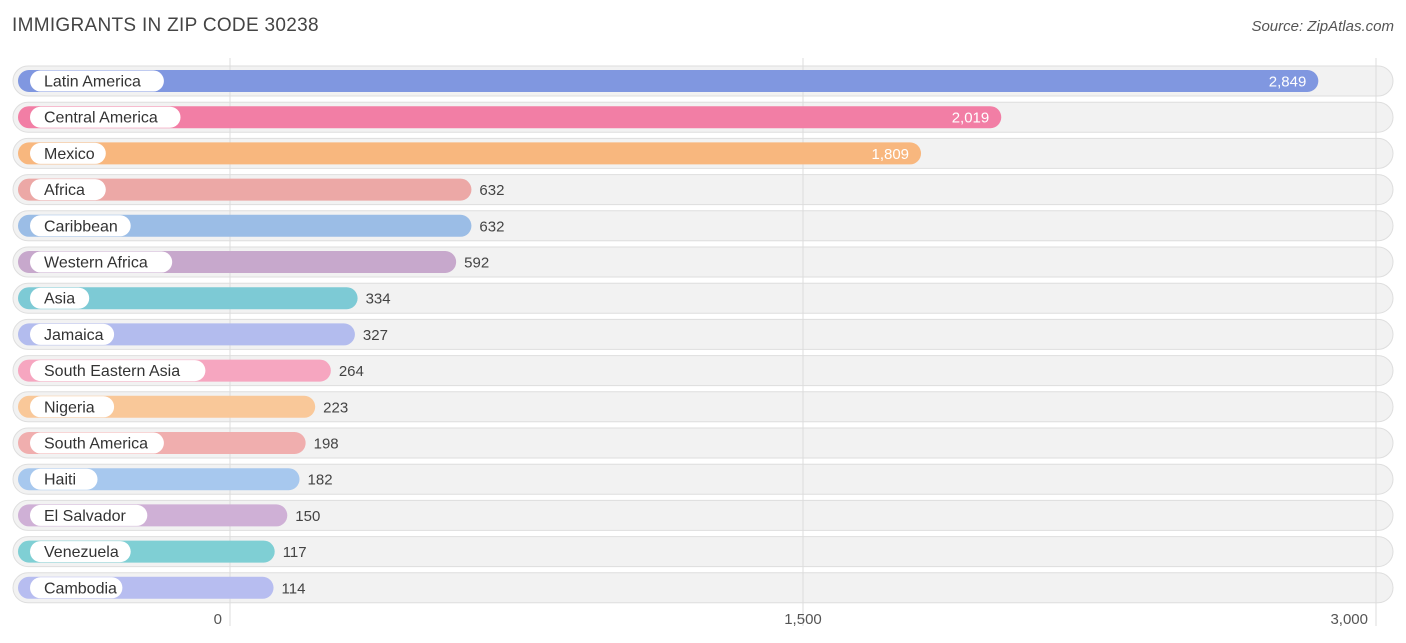 The height and width of the screenshot is (643, 1406). I want to click on category-label: Western Africa, so click(96, 263).